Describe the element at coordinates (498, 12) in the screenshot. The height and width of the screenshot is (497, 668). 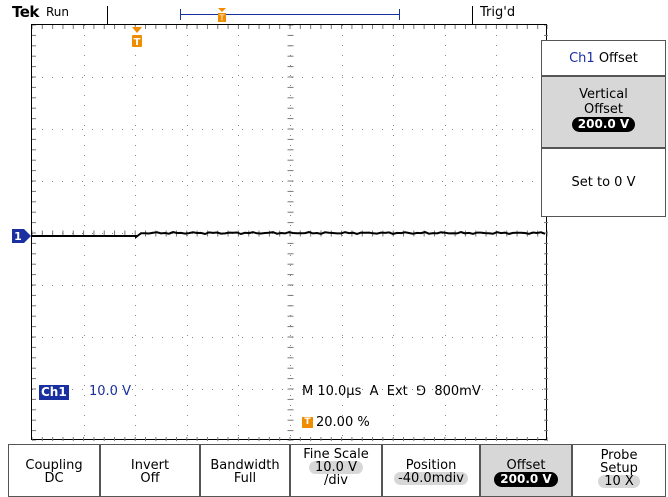
I see `trigger-state: Trig'd` at that location.